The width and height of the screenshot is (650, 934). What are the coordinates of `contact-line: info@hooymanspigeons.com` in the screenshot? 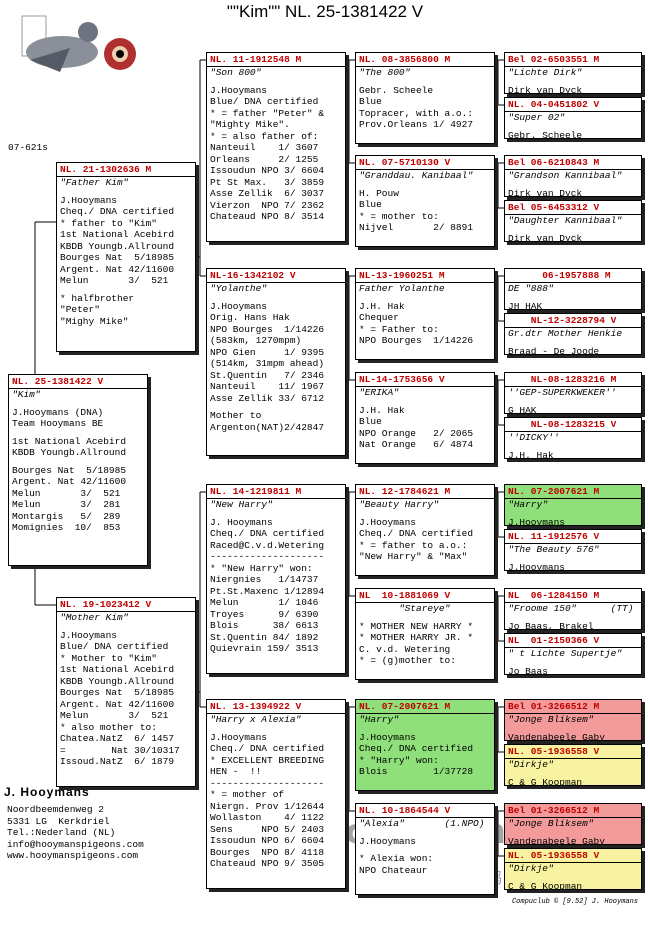 It's located at (75, 844).